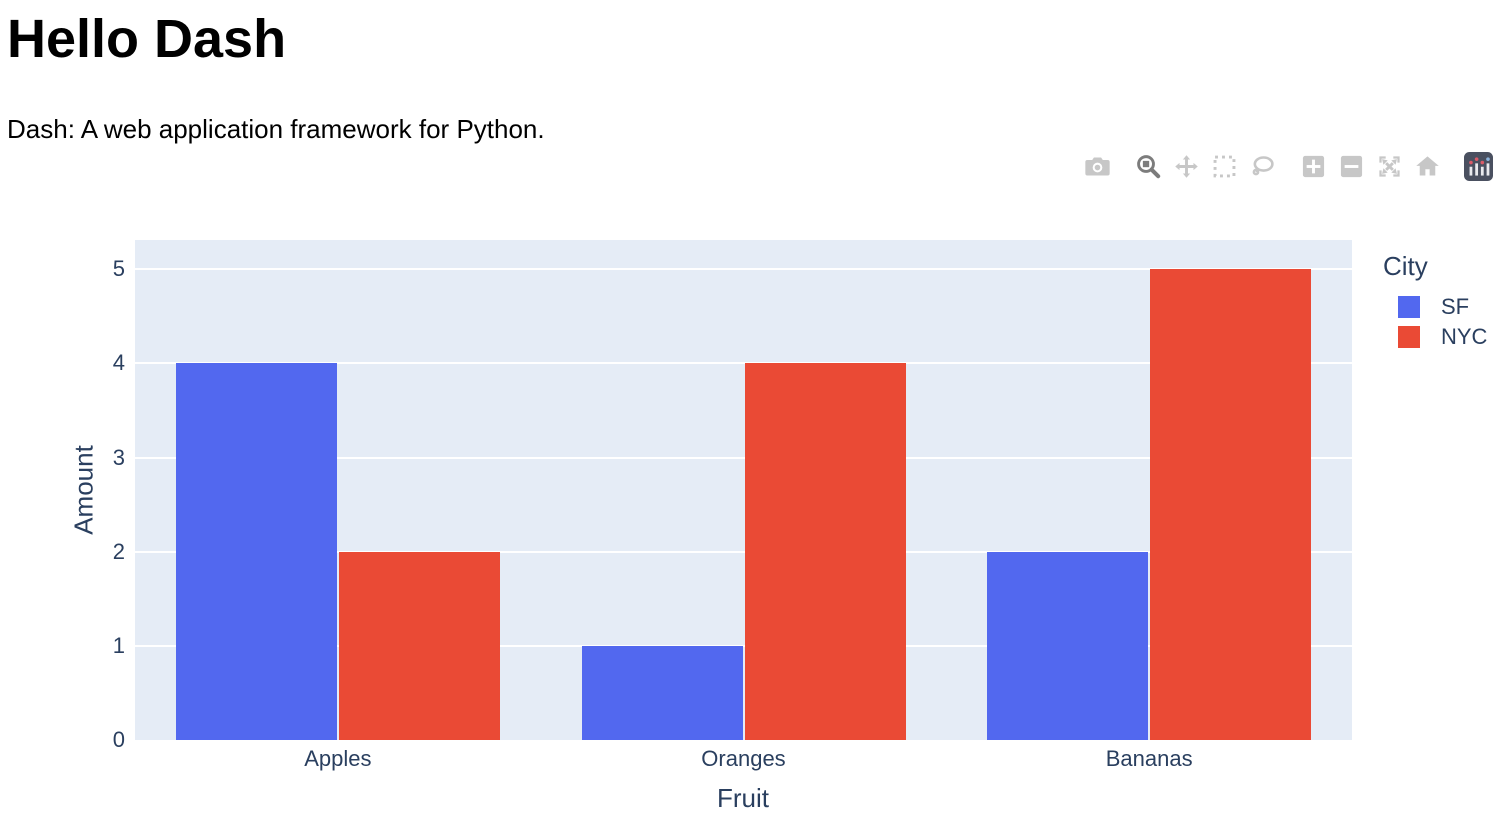 The width and height of the screenshot is (1506, 836). I want to click on bar-nyc-oranges, so click(825, 551).